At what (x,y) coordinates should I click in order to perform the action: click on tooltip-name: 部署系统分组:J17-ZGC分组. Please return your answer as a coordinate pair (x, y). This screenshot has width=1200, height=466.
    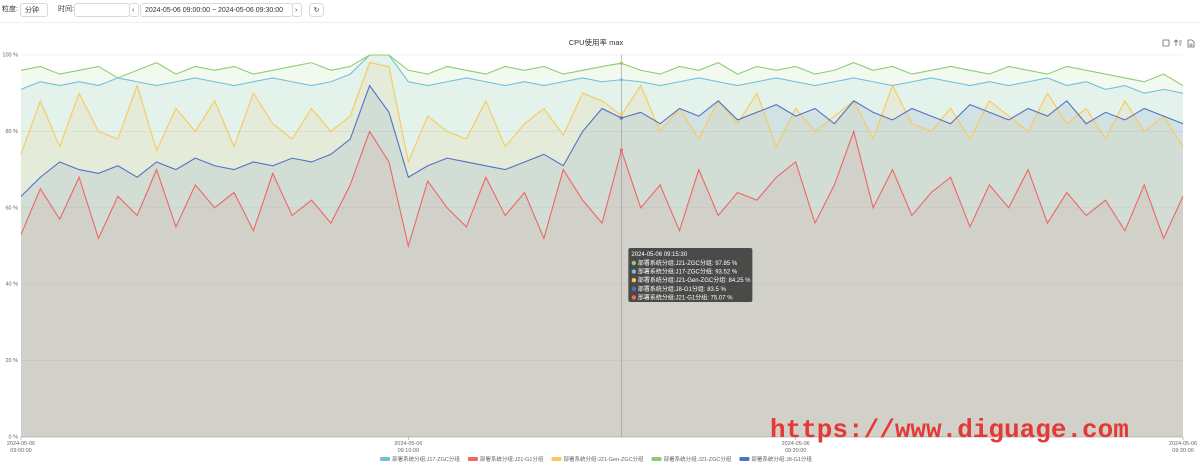
    Looking at the image, I should click on (675, 271).